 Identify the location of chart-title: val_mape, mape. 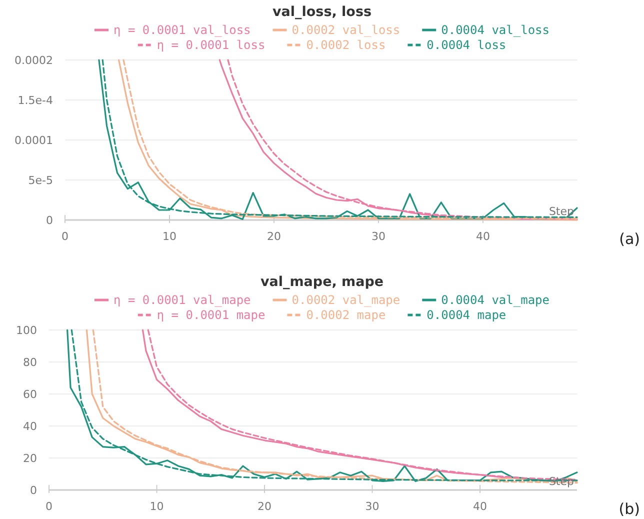
(322, 282).